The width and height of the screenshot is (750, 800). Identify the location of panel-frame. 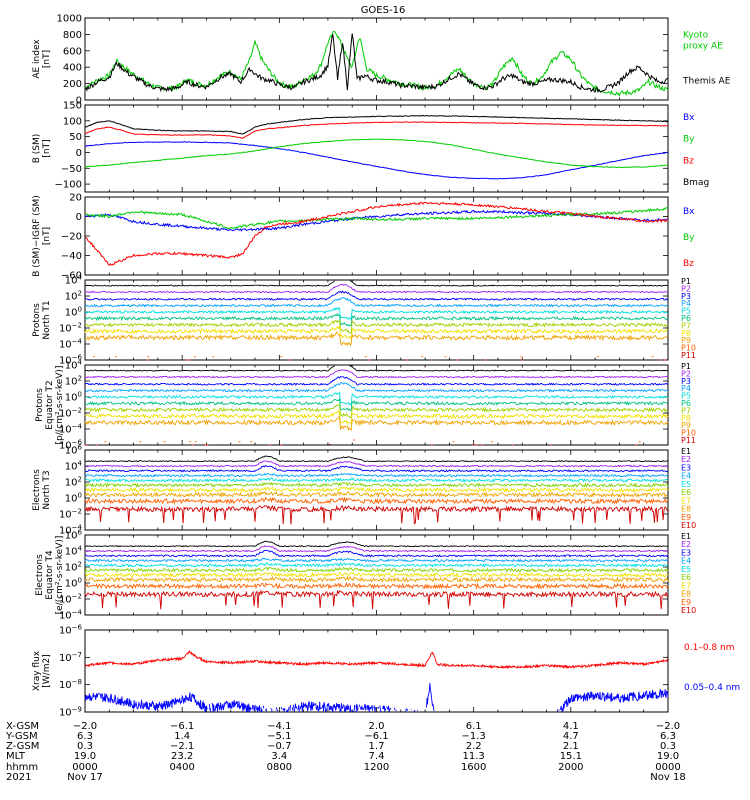
(376, 236).